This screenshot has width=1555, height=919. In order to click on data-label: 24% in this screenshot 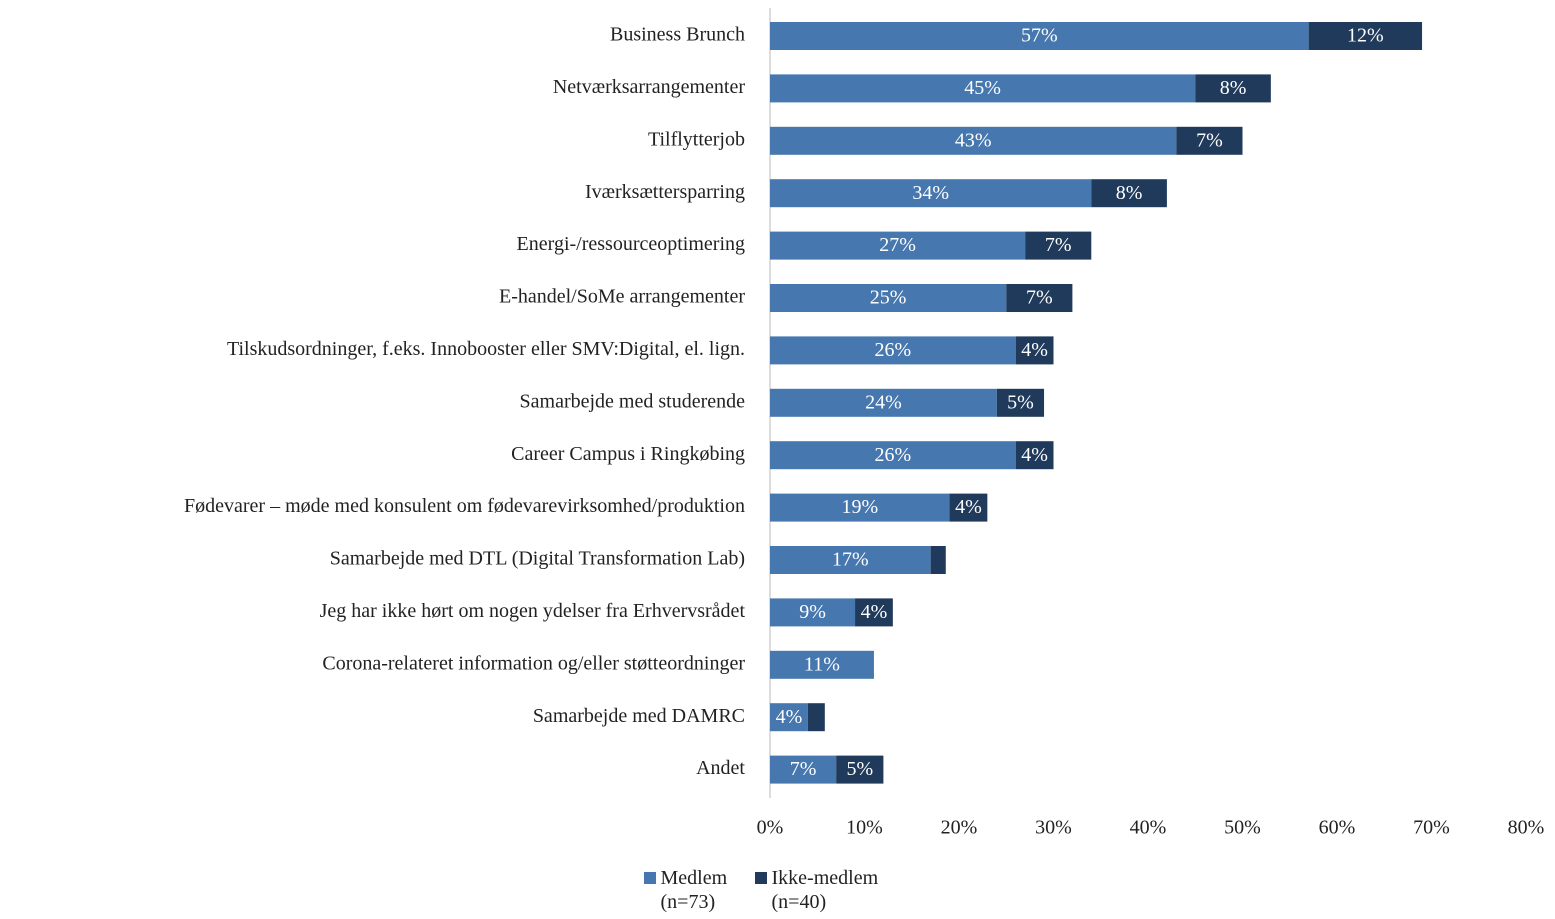, I will do `click(883, 402)`.